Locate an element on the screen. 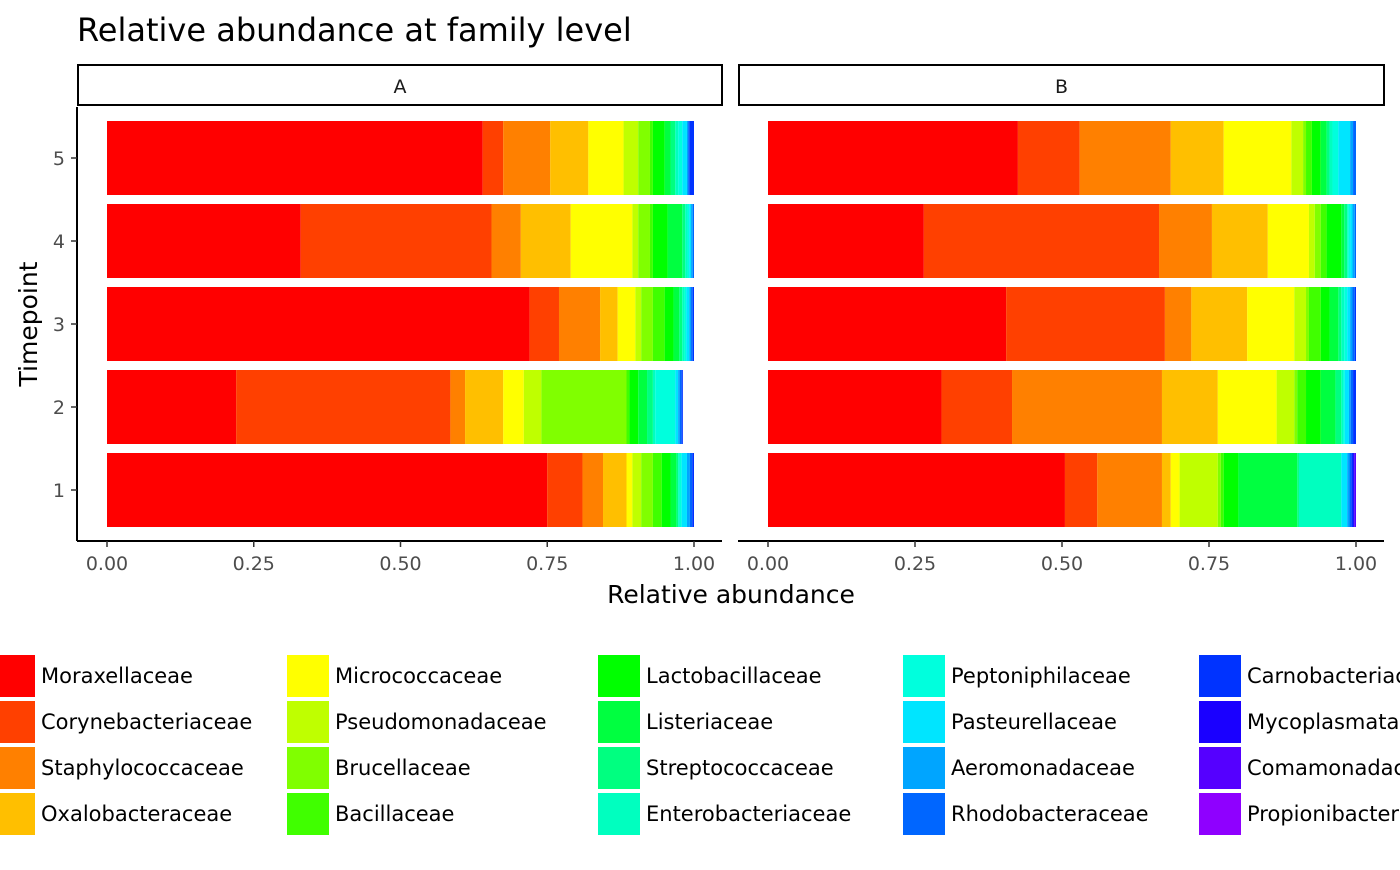 This screenshot has height=870, width=1400. legend-item: Oxalobacteraceae is located at coordinates (116, 814).